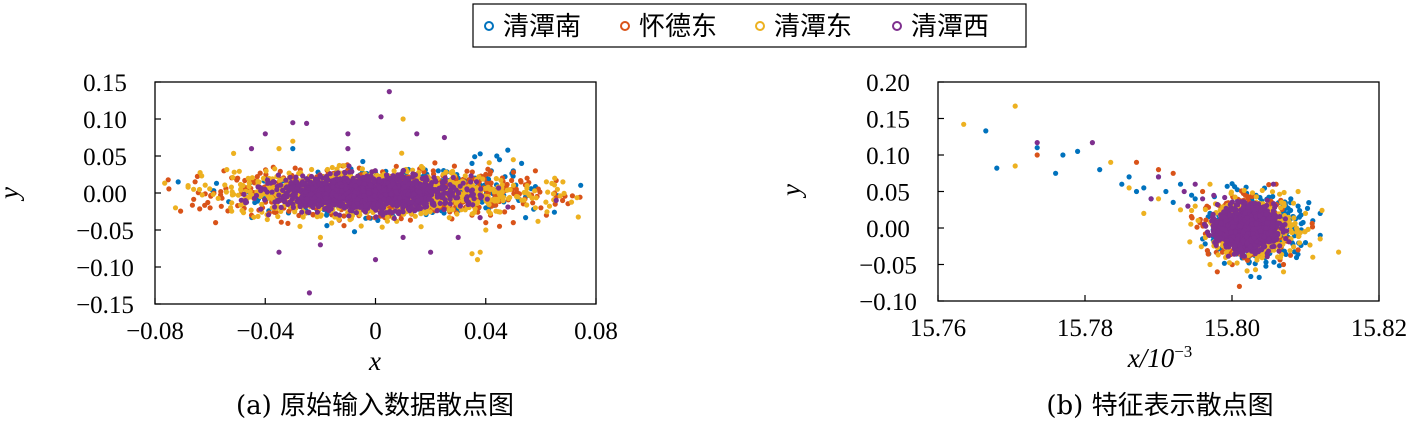 The height and width of the screenshot is (425, 1421). What do you see at coordinates (888, 302) in the screenshot?
I see `y-tick-label: −0.10` at bounding box center [888, 302].